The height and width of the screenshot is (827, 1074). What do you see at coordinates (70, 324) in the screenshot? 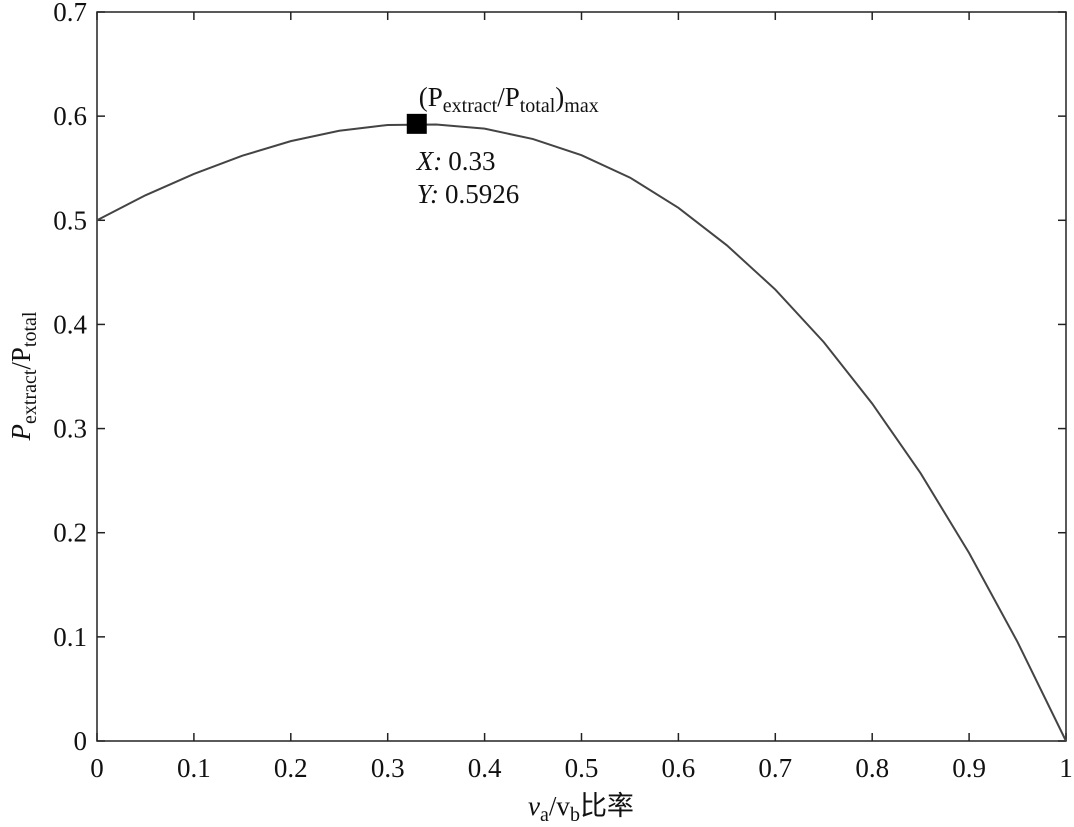
I see `y-tick-label: 0.4` at bounding box center [70, 324].